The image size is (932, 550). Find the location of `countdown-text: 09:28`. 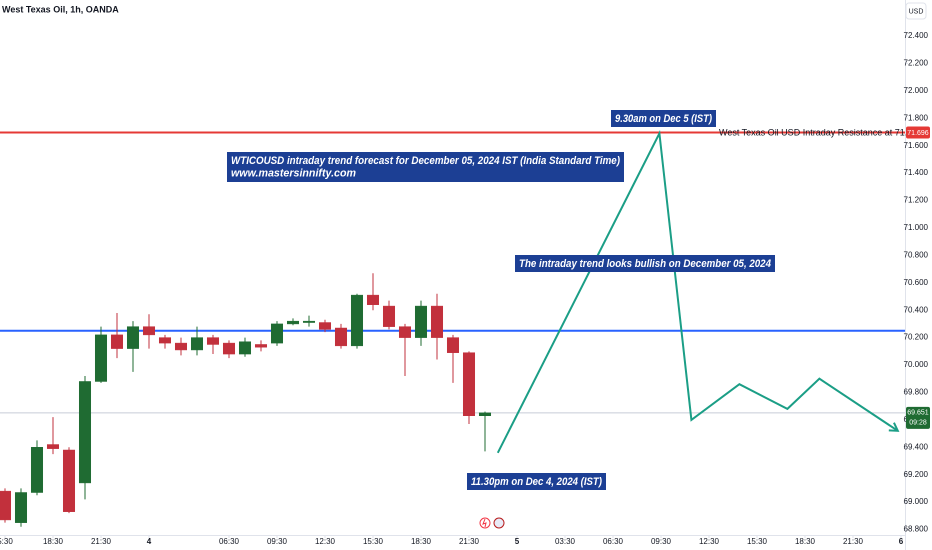

countdown-text: 09:28 is located at coordinates (918, 423).